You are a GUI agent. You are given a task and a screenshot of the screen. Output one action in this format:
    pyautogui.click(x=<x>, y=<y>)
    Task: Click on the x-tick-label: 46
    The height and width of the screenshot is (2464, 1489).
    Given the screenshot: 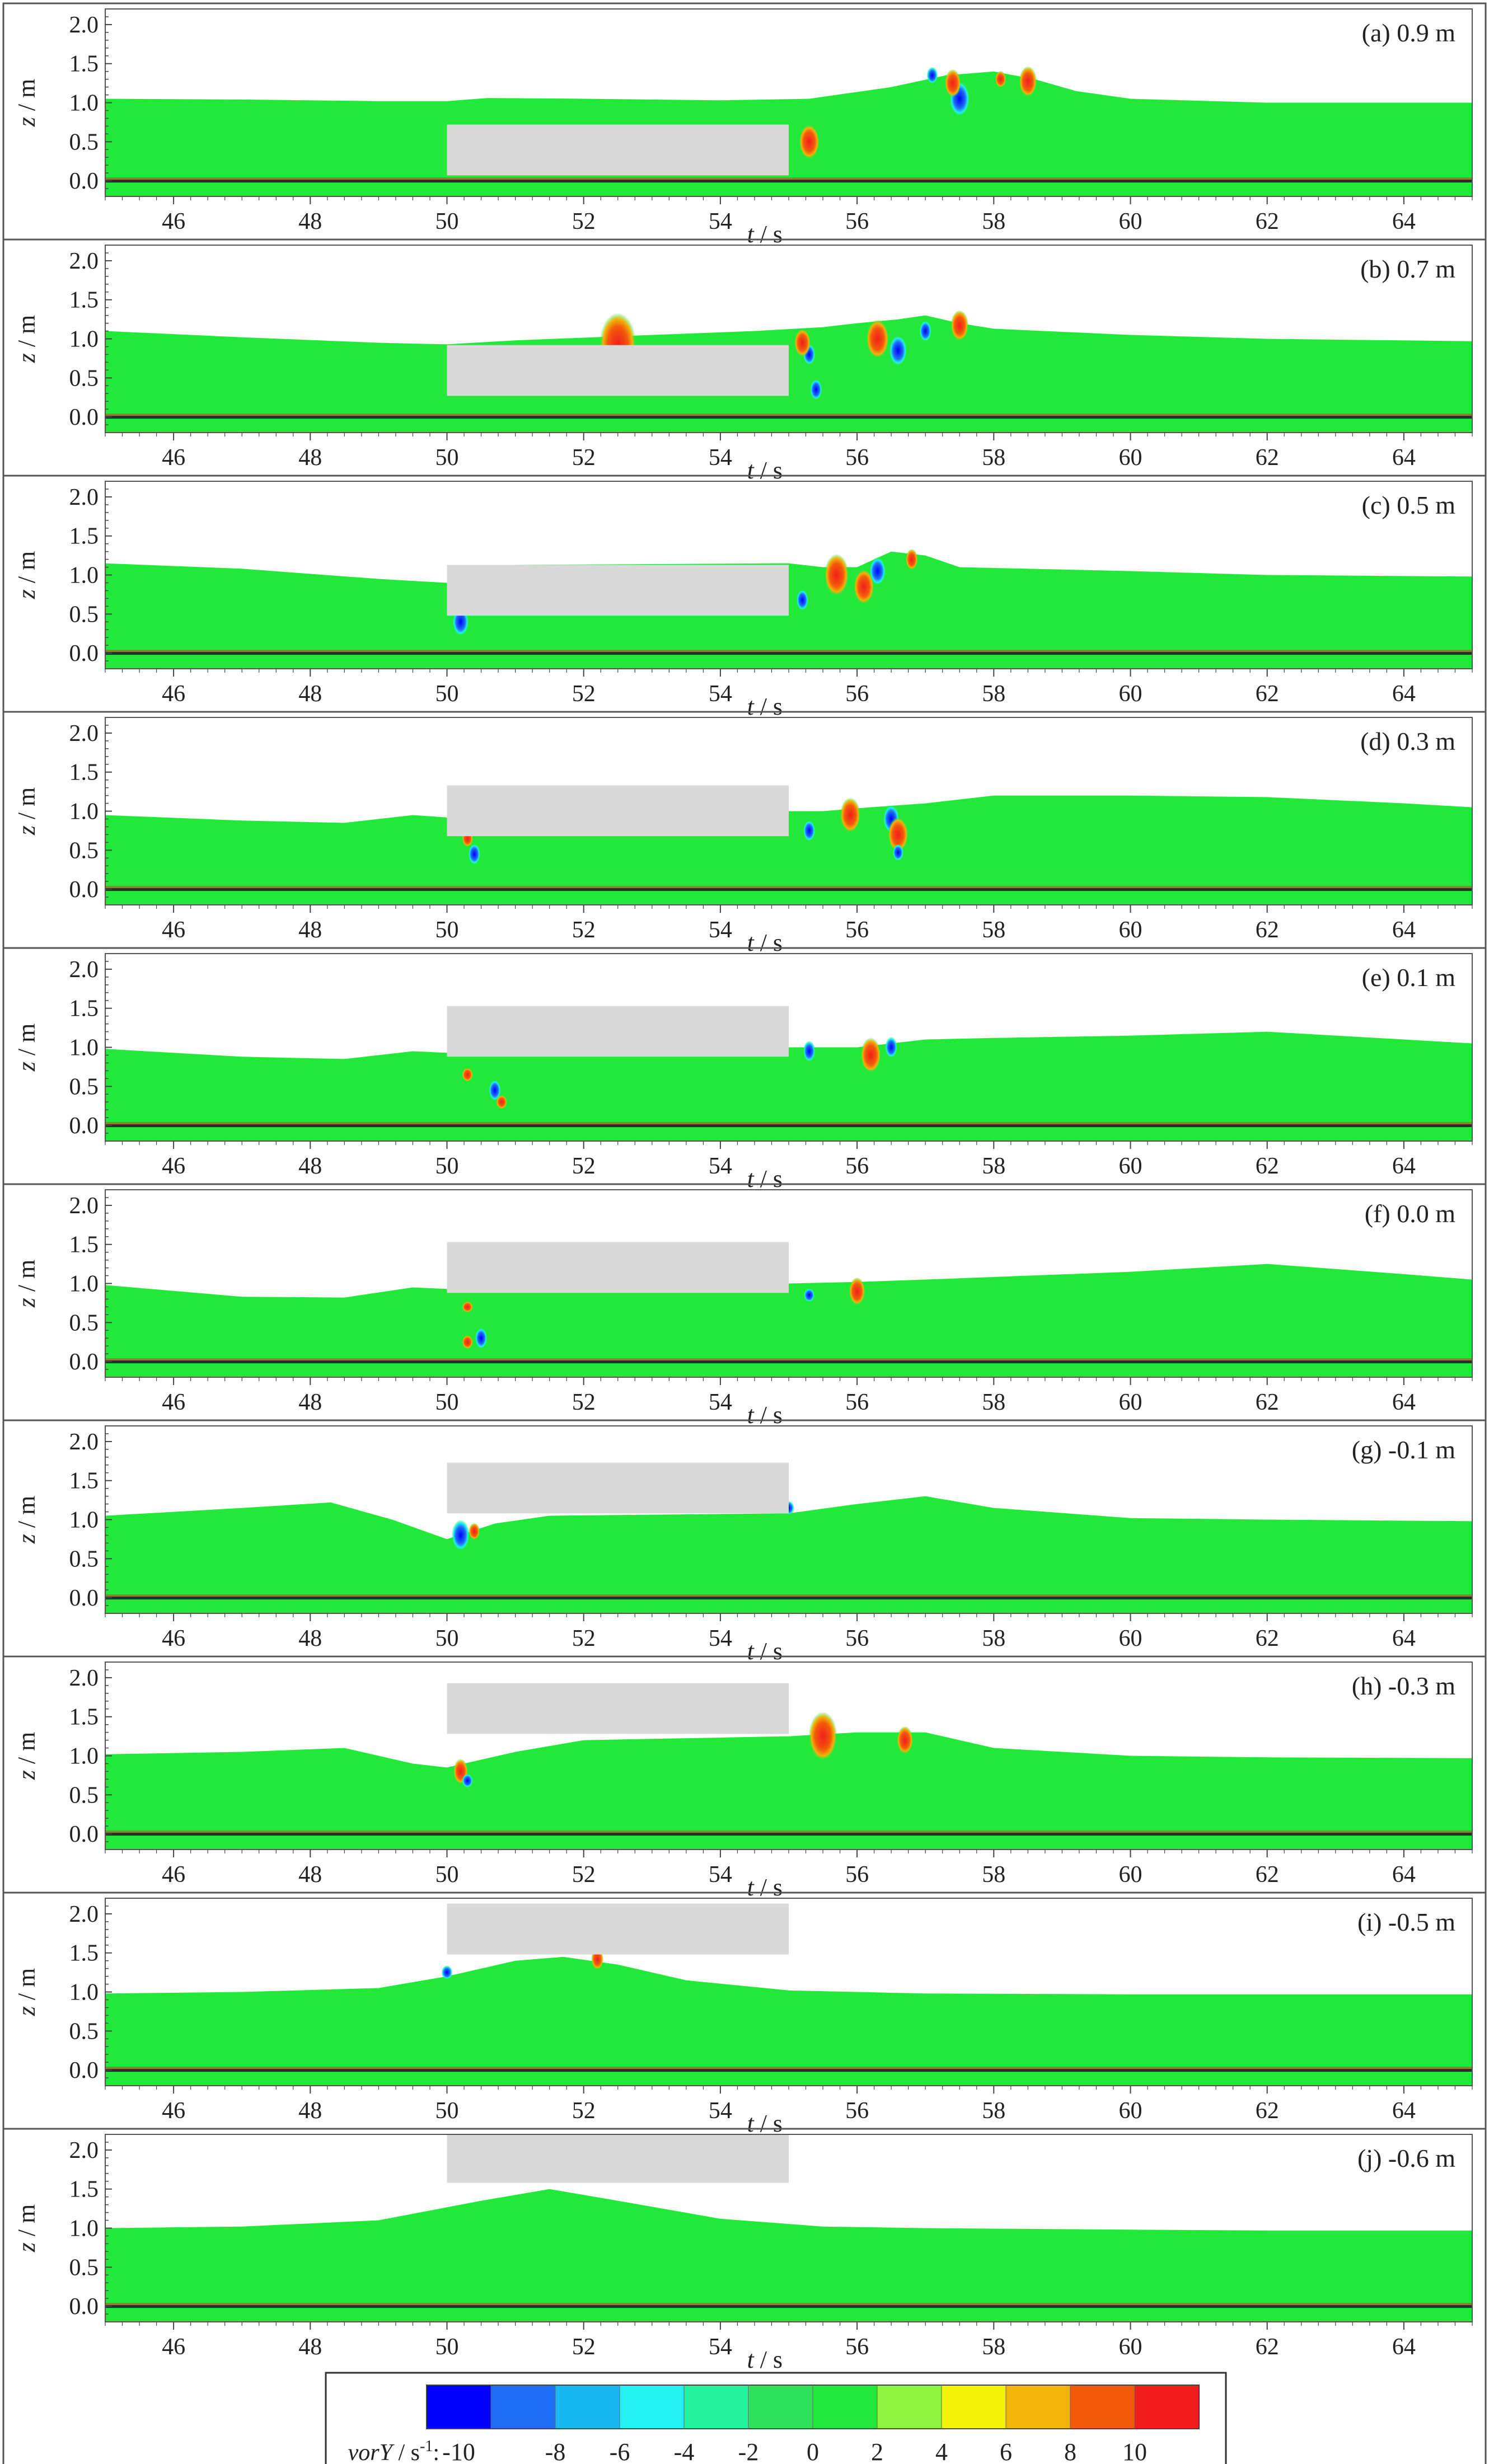 What is the action you would take?
    pyautogui.click(x=173, y=2111)
    